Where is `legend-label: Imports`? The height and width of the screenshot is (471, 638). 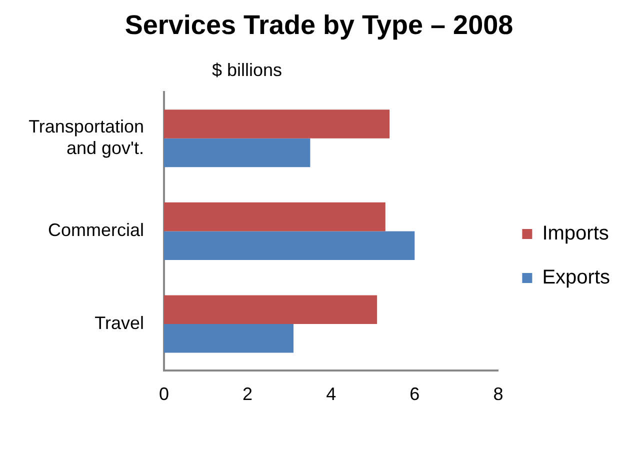
legend-label: Imports is located at coordinates (575, 233).